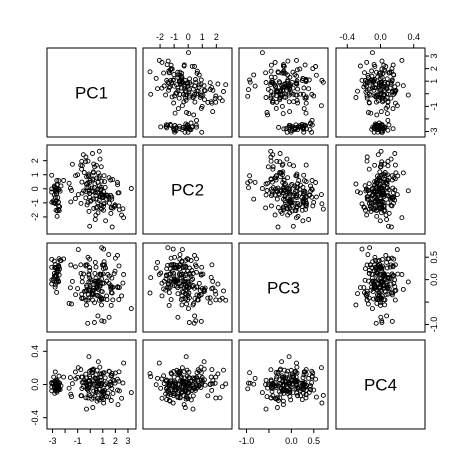 Image resolution: width=474 pixels, height=475 pixels. I want to click on tick-label-bottom-pc3-0: -1.0, so click(247, 441).